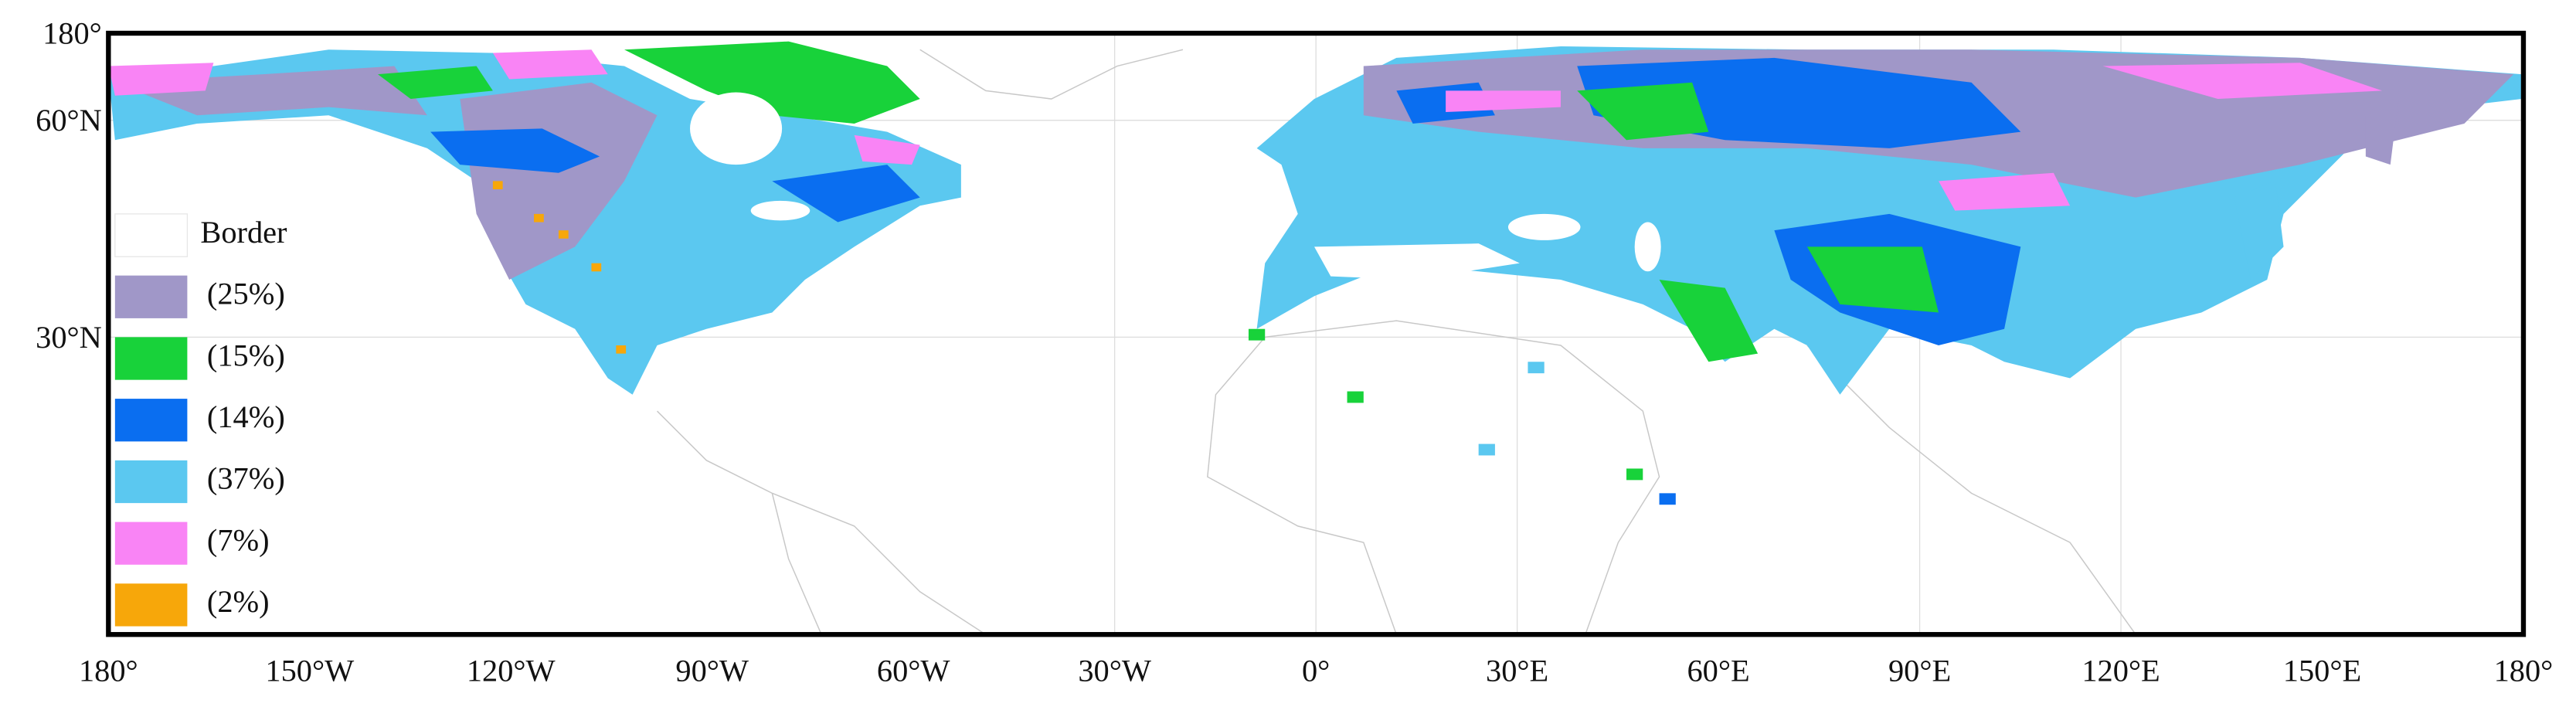 This screenshot has width=2576, height=717. What do you see at coordinates (310, 671) in the screenshot?
I see `lon-label: 150°W` at bounding box center [310, 671].